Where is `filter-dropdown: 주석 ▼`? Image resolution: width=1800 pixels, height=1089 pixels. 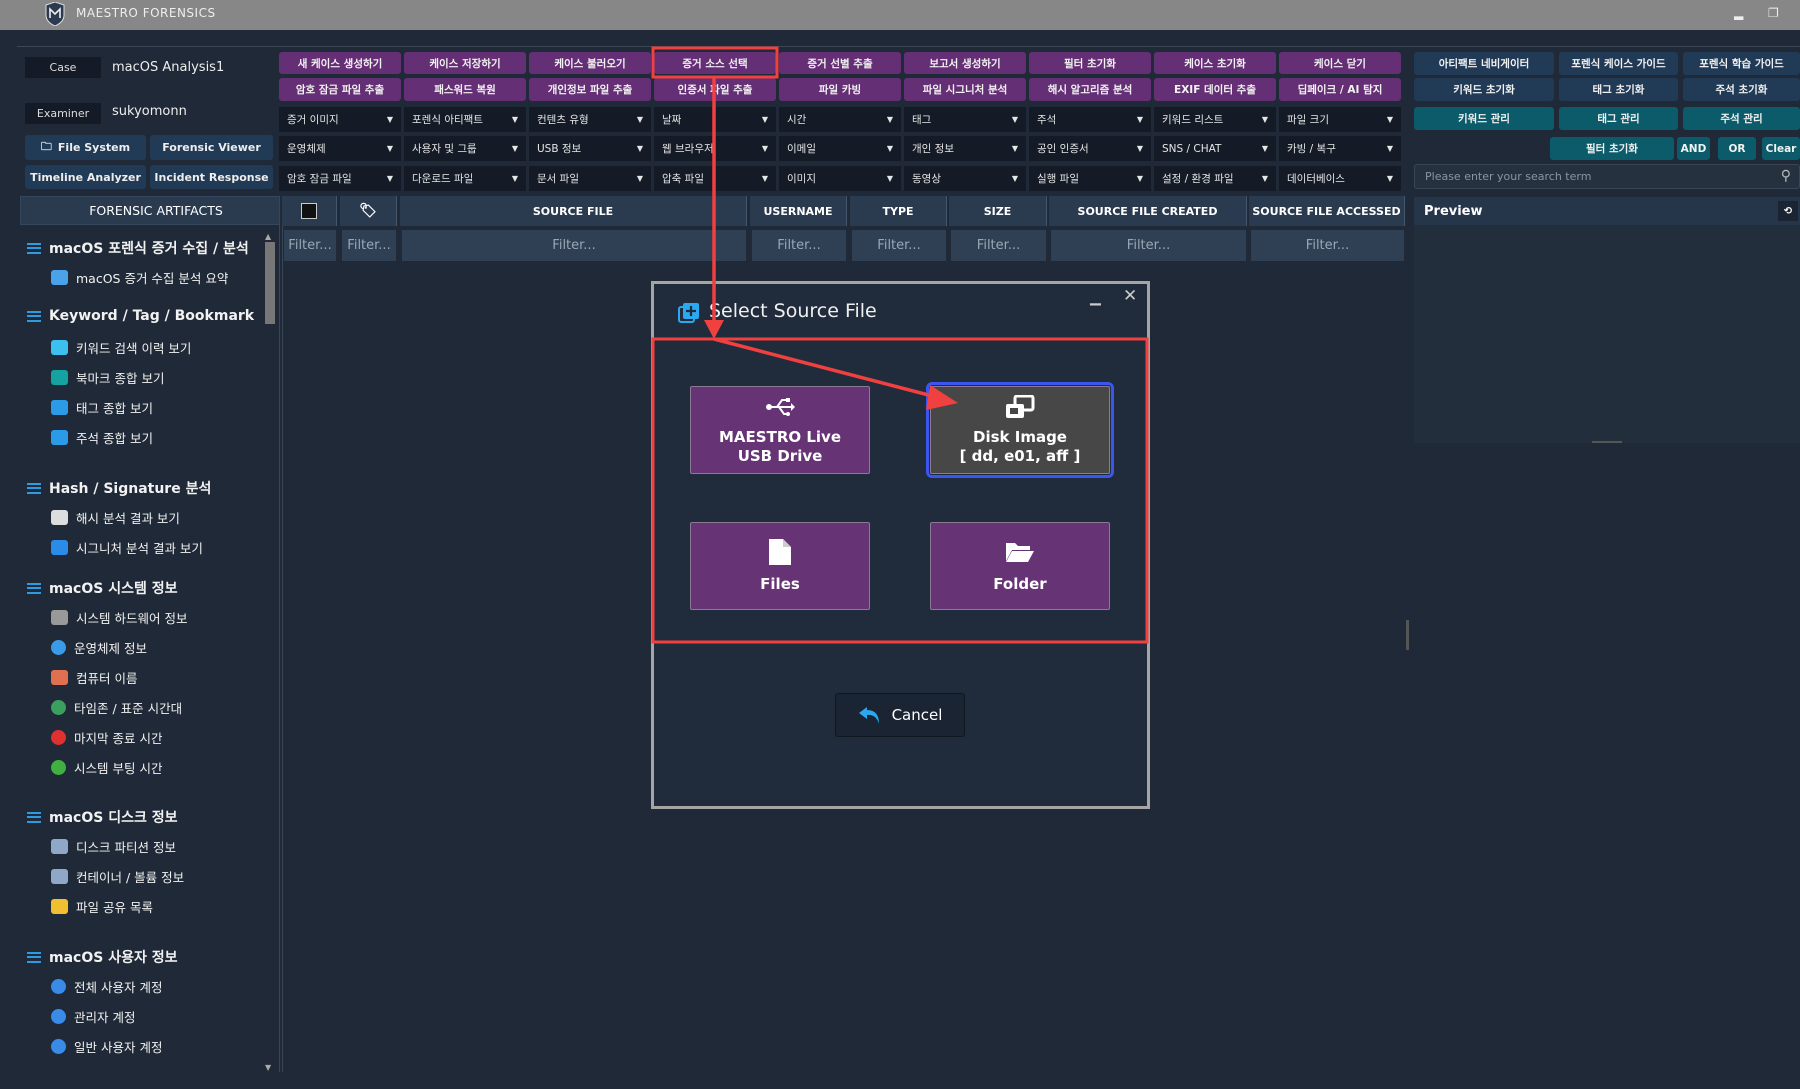
filter-dropdown: 주석 ▼ is located at coordinates (1090, 119).